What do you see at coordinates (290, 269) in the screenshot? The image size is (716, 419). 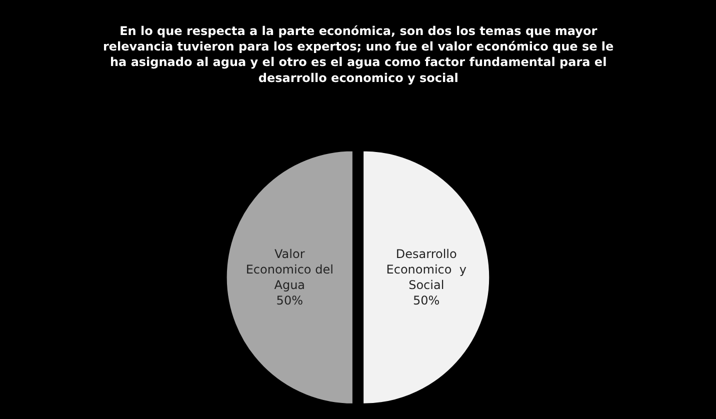 I see `slice-label: Valor Economico del Agua` at bounding box center [290, 269].